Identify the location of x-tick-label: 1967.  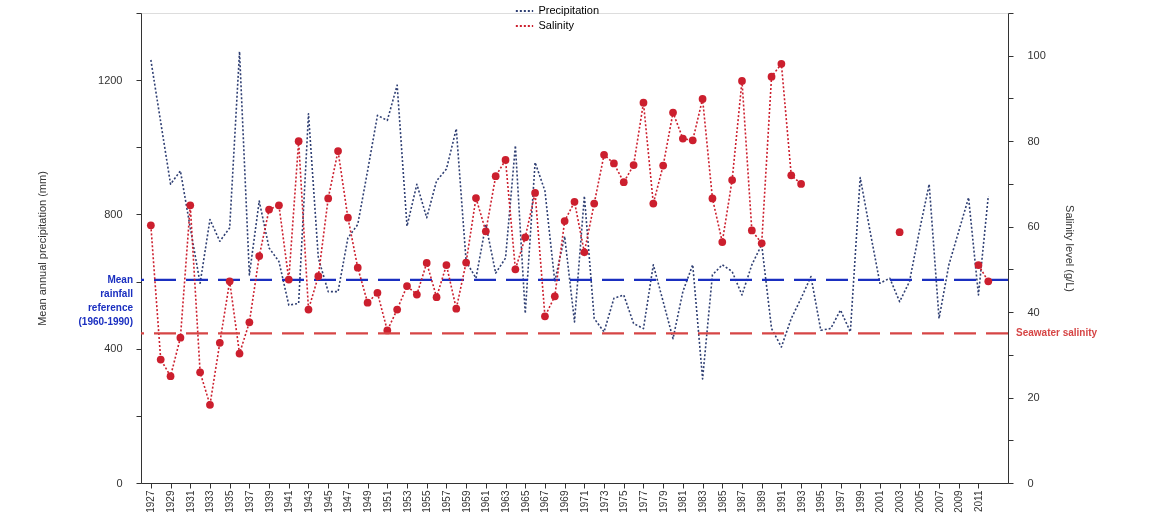
(545, 501).